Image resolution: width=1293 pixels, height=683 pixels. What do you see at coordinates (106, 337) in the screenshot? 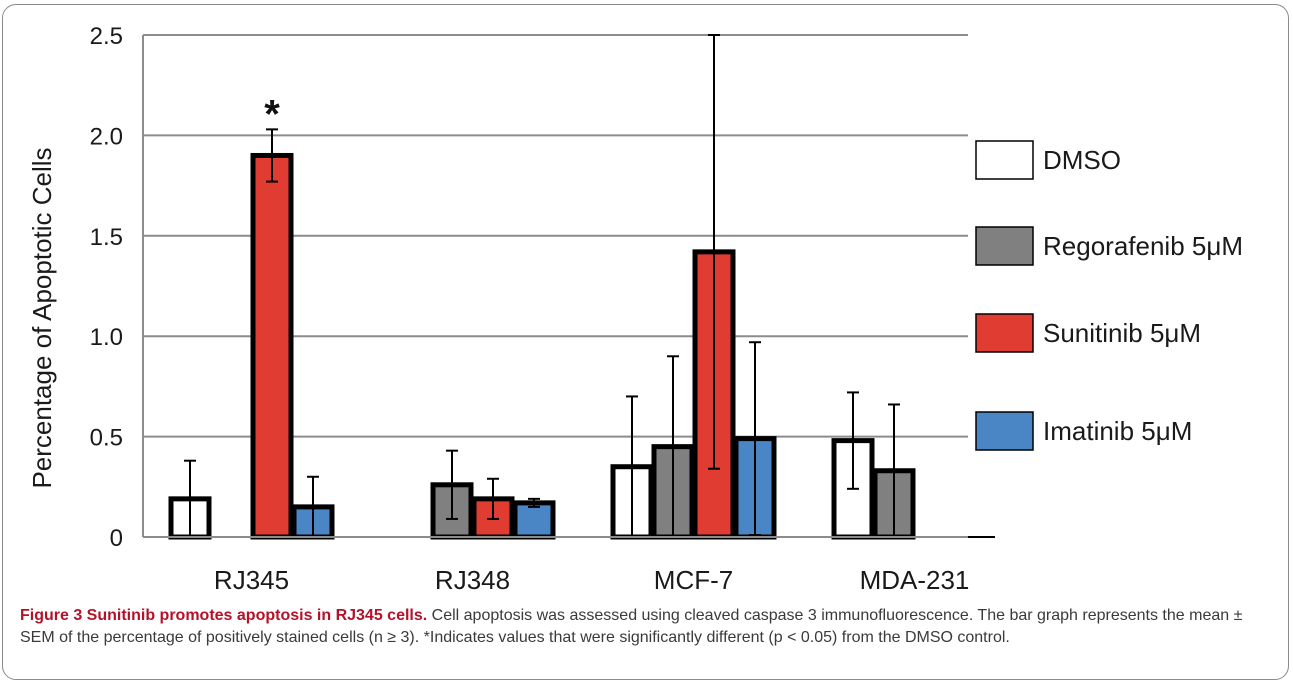
I see `y-tick-label: 1.0` at bounding box center [106, 337].